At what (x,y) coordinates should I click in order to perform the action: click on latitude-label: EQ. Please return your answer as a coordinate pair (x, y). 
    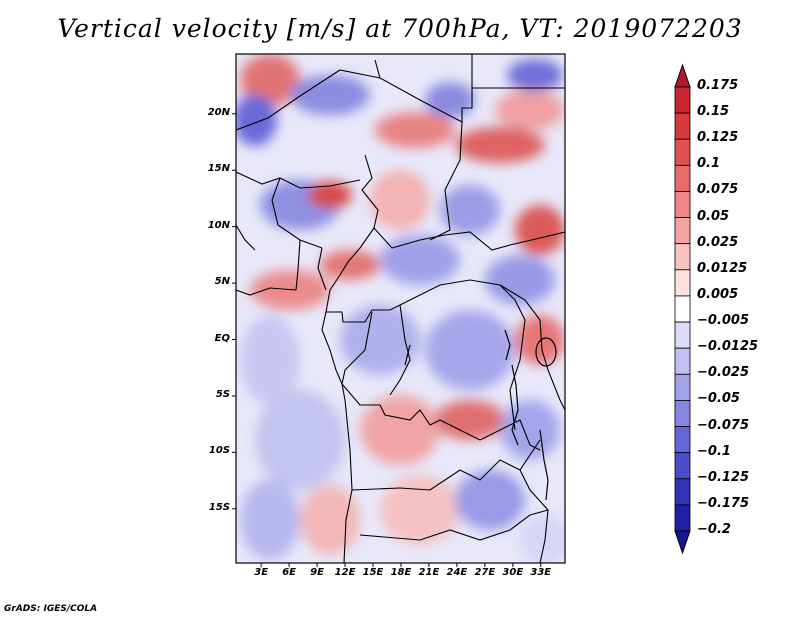
    Looking at the image, I should click on (222, 338).